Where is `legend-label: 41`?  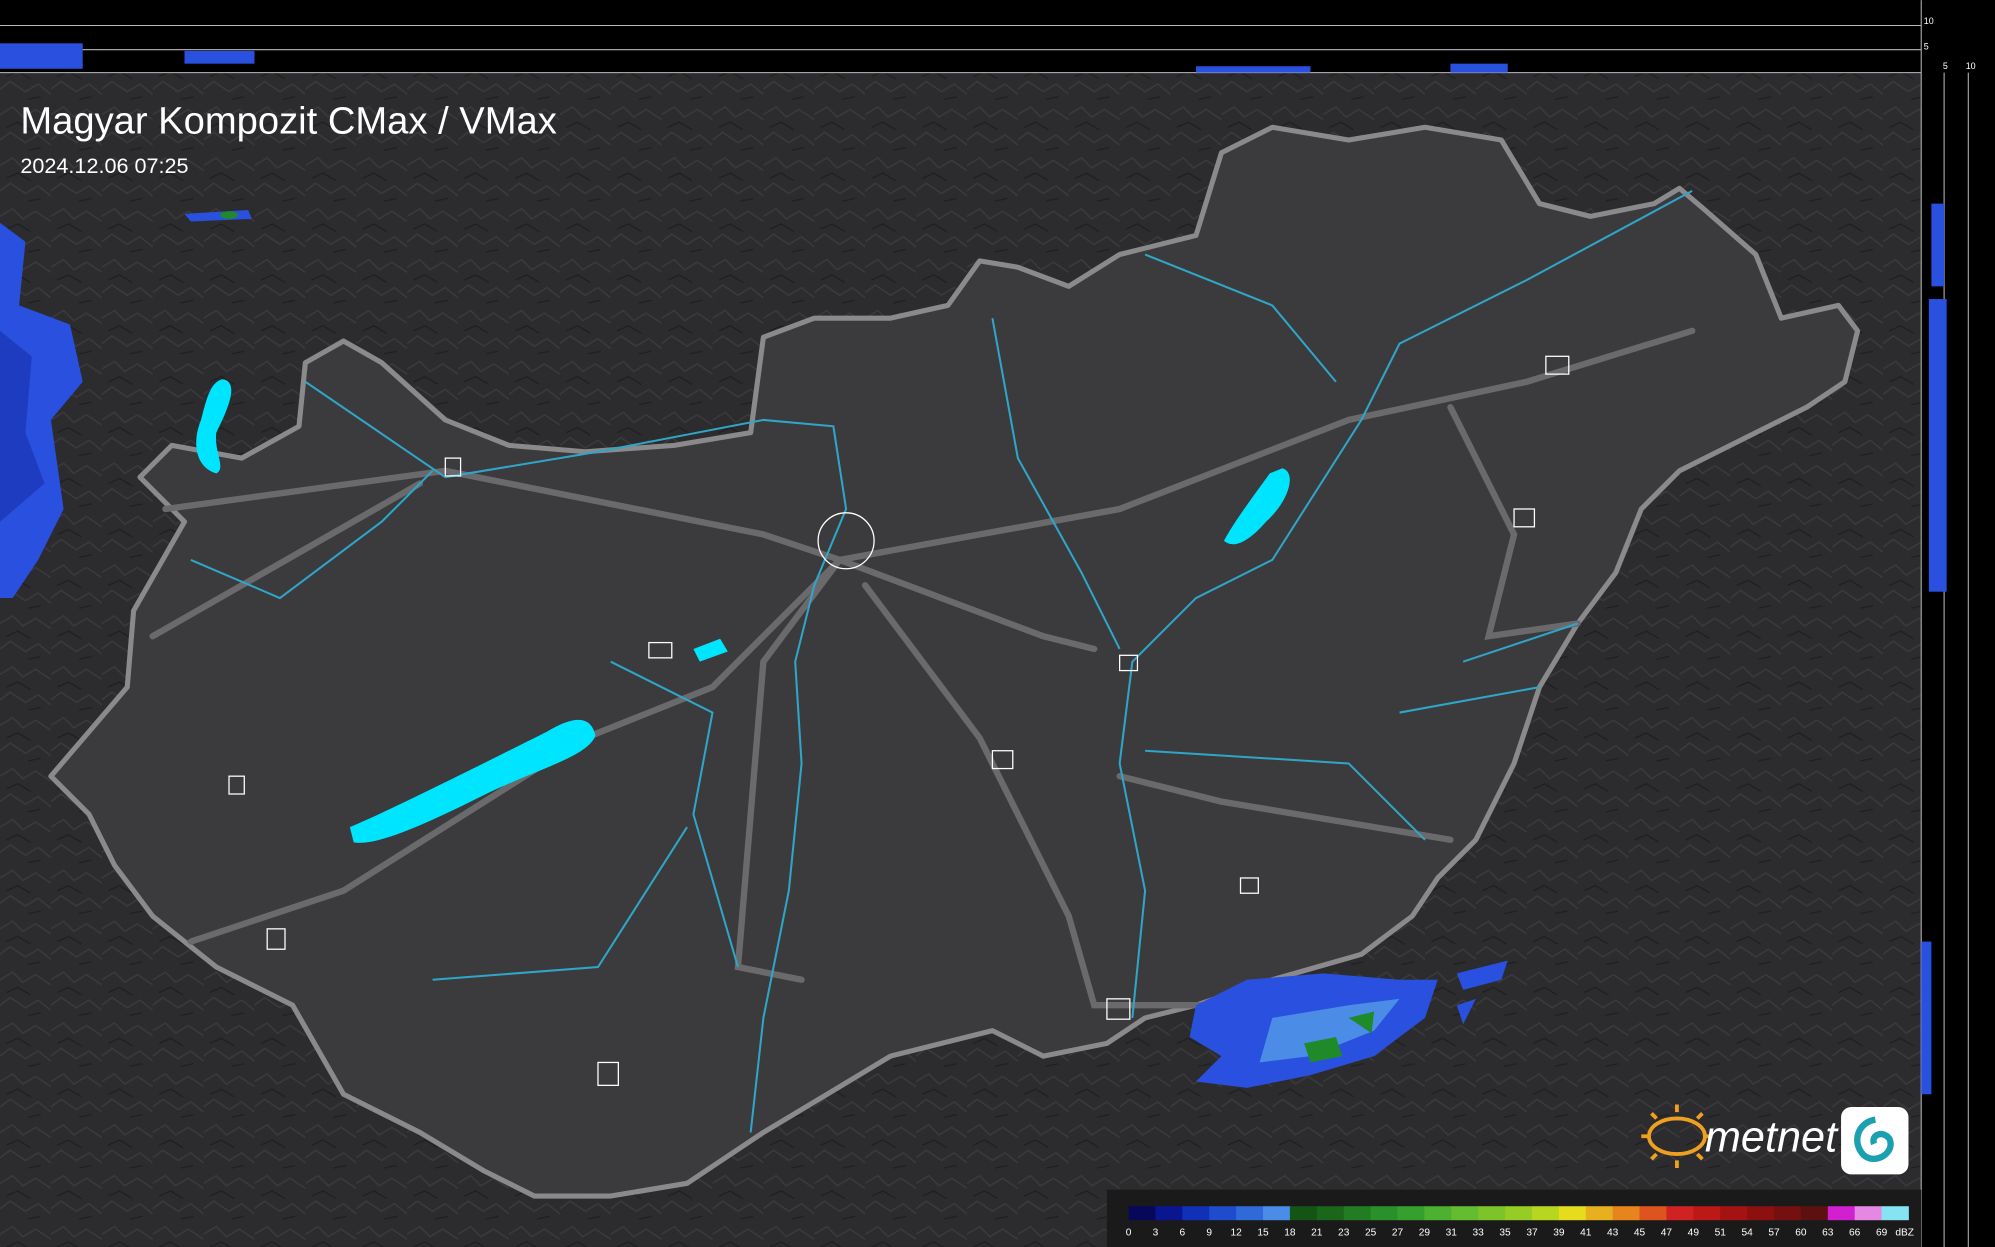
legend-label: 41 is located at coordinates (1586, 1232).